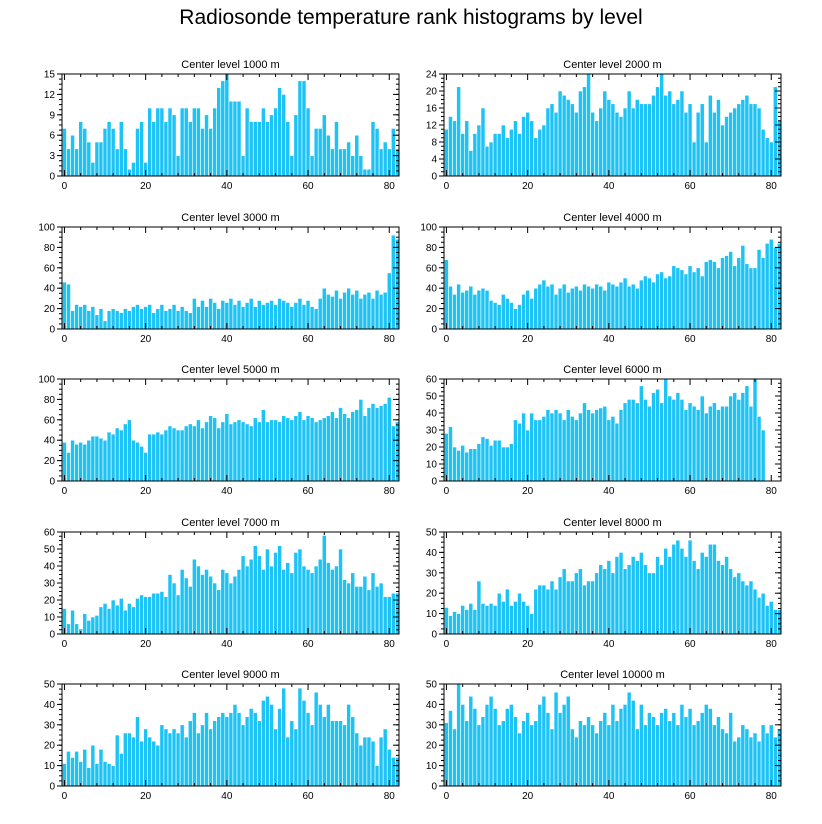  Describe the element at coordinates (230, 65) in the screenshot. I see `panel-title: Center level 1000 m` at that location.